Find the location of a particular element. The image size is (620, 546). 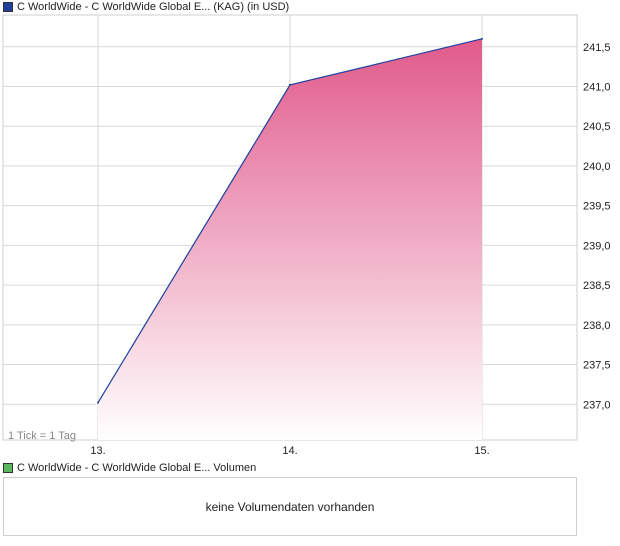

volume-legend-swatch is located at coordinates (8, 468).